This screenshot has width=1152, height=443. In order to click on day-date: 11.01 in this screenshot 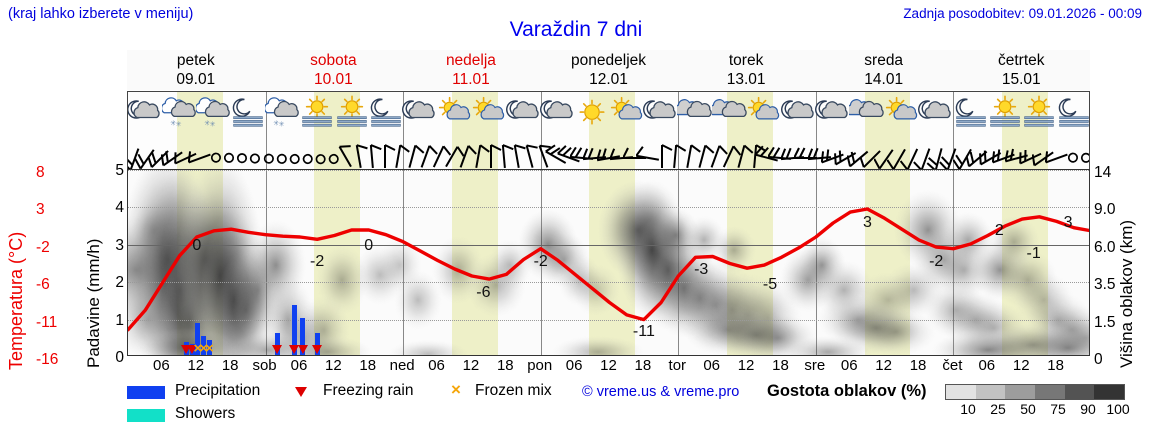, I will do `click(471, 79)`.